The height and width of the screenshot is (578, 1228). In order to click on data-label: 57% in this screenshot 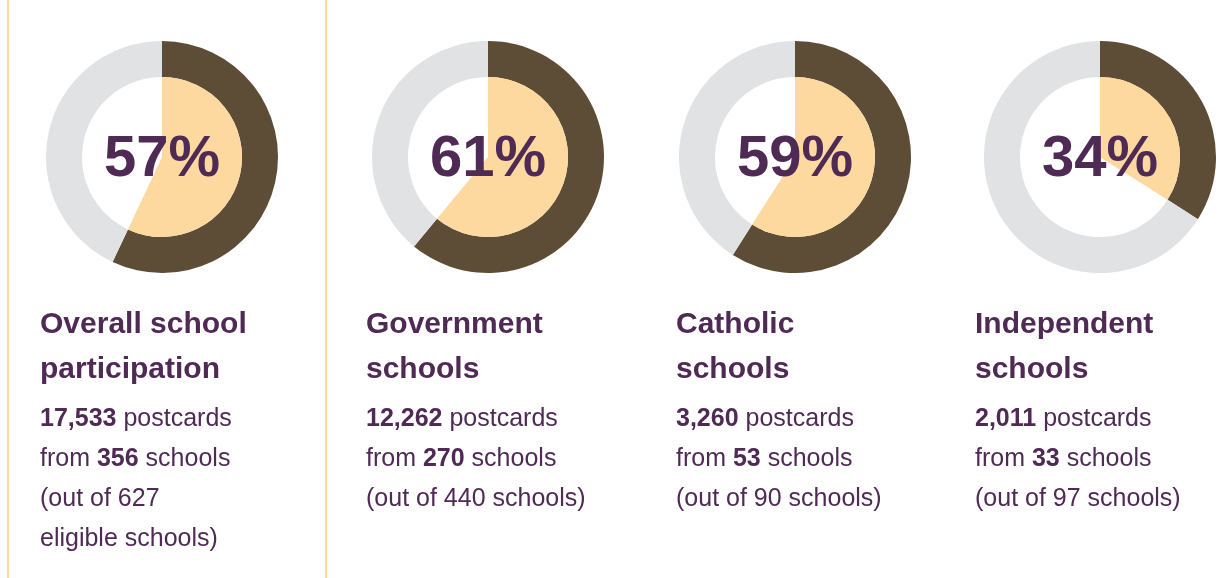, I will do `click(162, 156)`.